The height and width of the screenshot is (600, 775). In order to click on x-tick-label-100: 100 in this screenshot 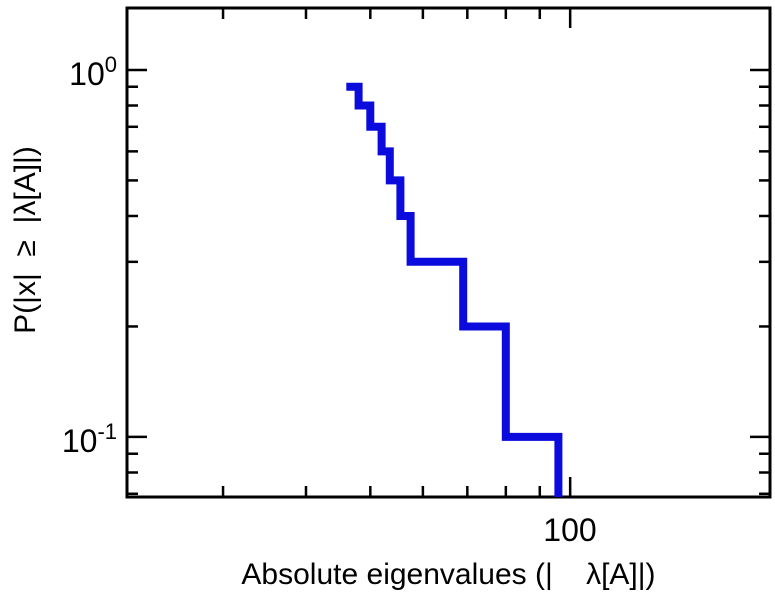, I will do `click(570, 530)`.